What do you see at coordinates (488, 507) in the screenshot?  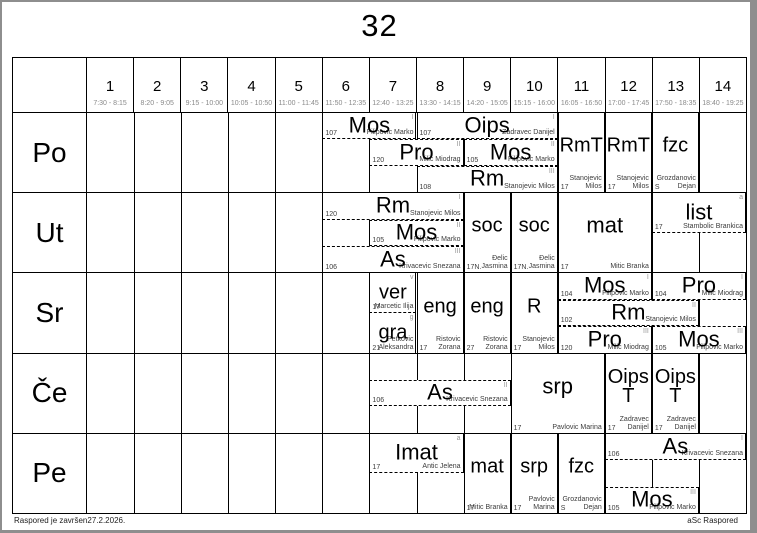 I see `lesson-teacher: Mitic Branka` at bounding box center [488, 507].